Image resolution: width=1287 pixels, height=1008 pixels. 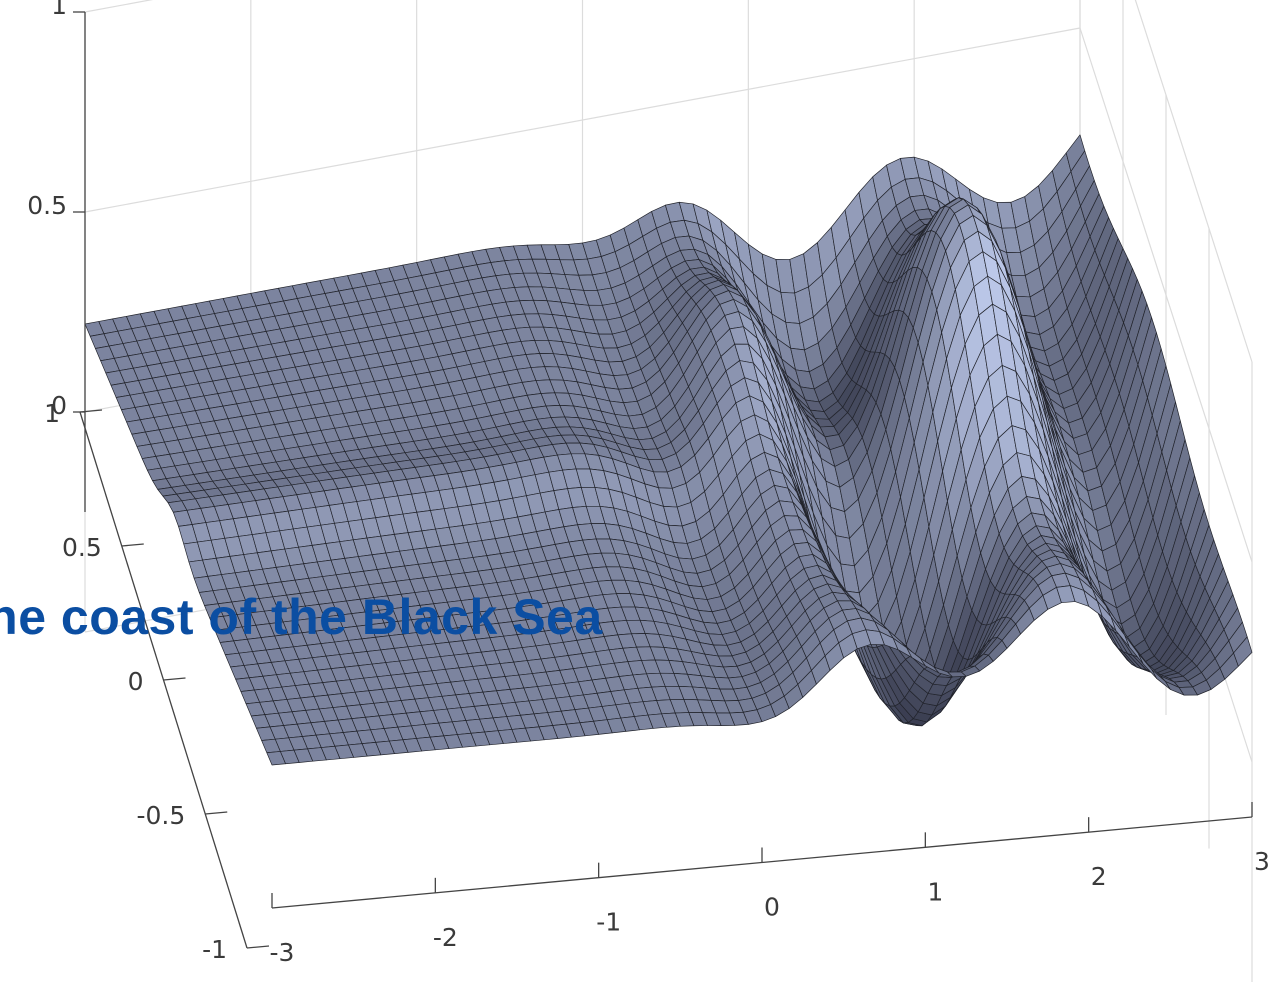 What do you see at coordinates (608, 922) in the screenshot?
I see `x-tick-label: -1` at bounding box center [608, 922].